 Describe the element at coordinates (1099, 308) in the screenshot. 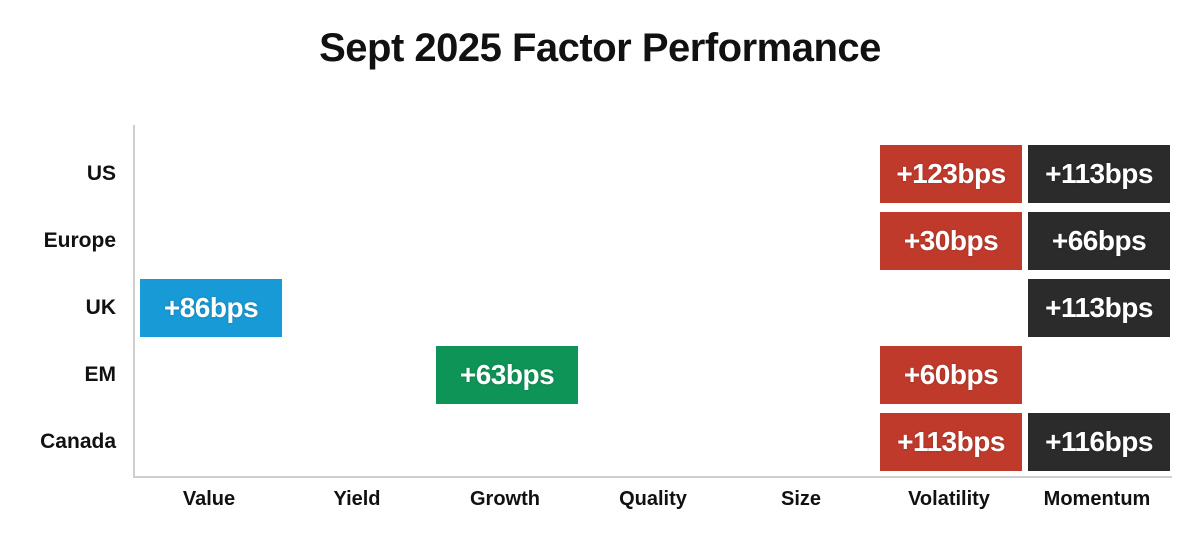

I see `cell-uk-momentum: +113bps` at that location.